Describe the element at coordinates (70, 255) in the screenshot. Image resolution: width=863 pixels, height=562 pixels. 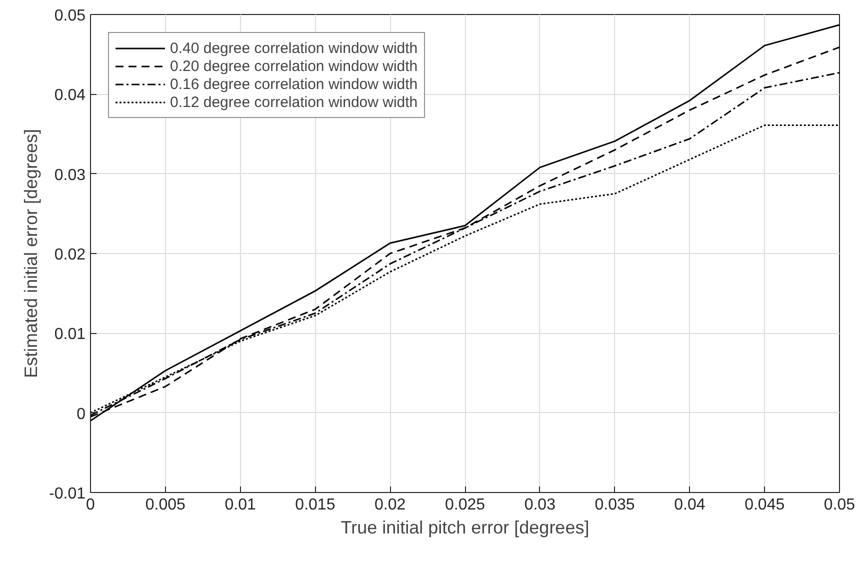
I see `y-tick-label: 0.02` at that location.